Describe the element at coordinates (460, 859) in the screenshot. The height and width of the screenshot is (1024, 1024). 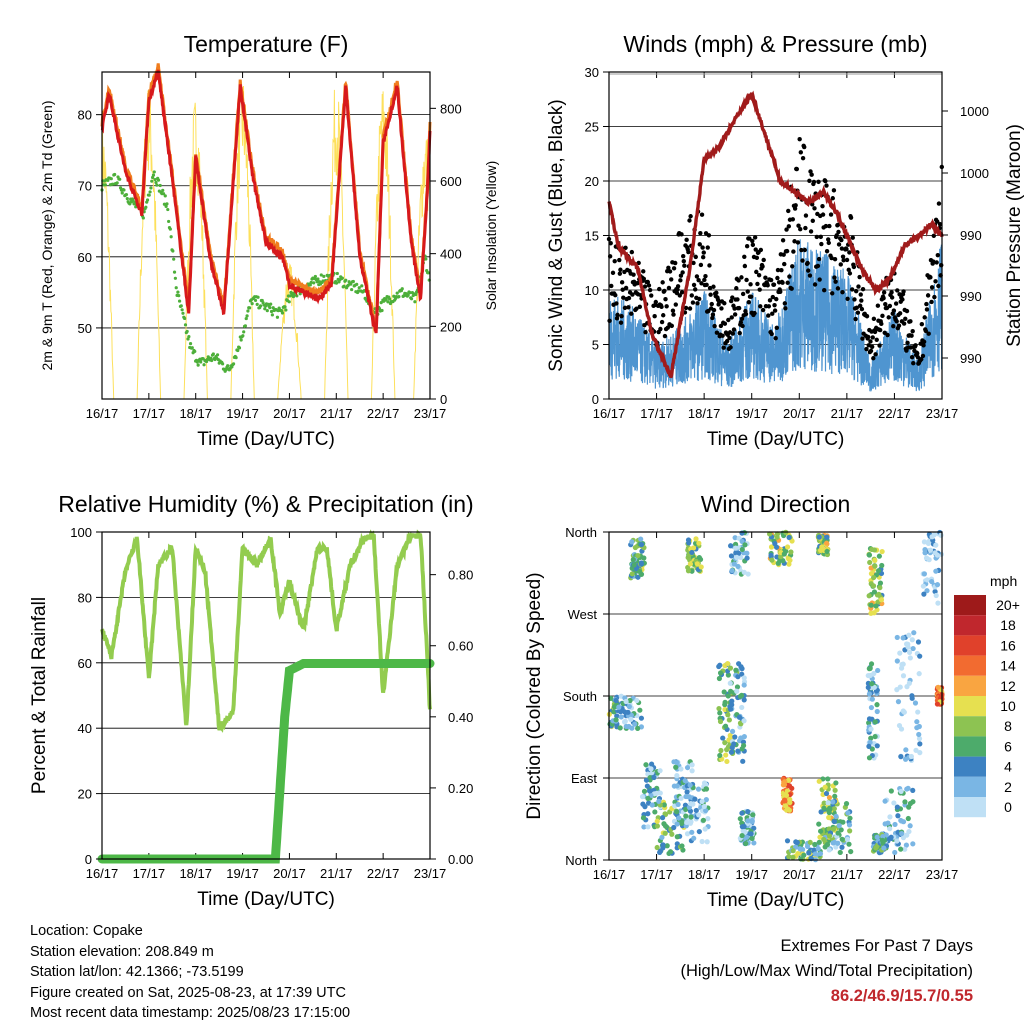
I see `y2-tick-label: 0.00` at that location.